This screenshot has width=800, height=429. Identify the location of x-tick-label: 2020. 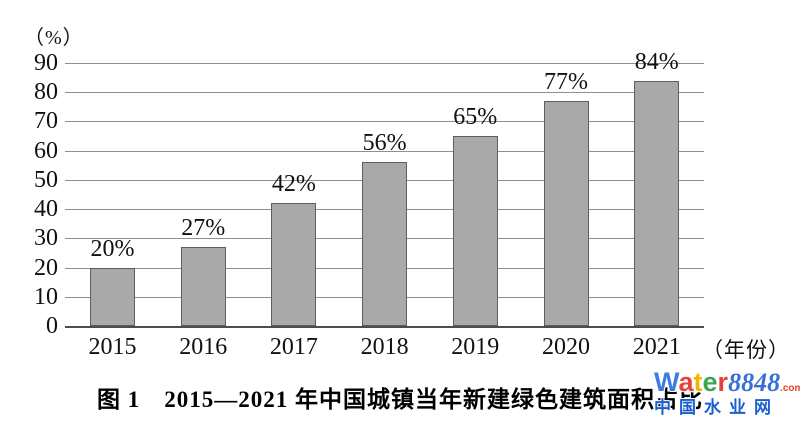
(566, 347).